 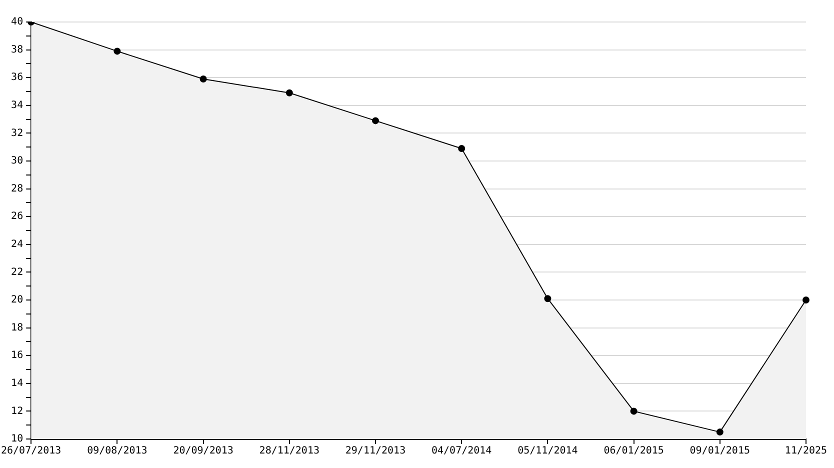 What do you see at coordinates (203, 451) in the screenshot?
I see `x-tick-label: 20/09/2013` at bounding box center [203, 451].